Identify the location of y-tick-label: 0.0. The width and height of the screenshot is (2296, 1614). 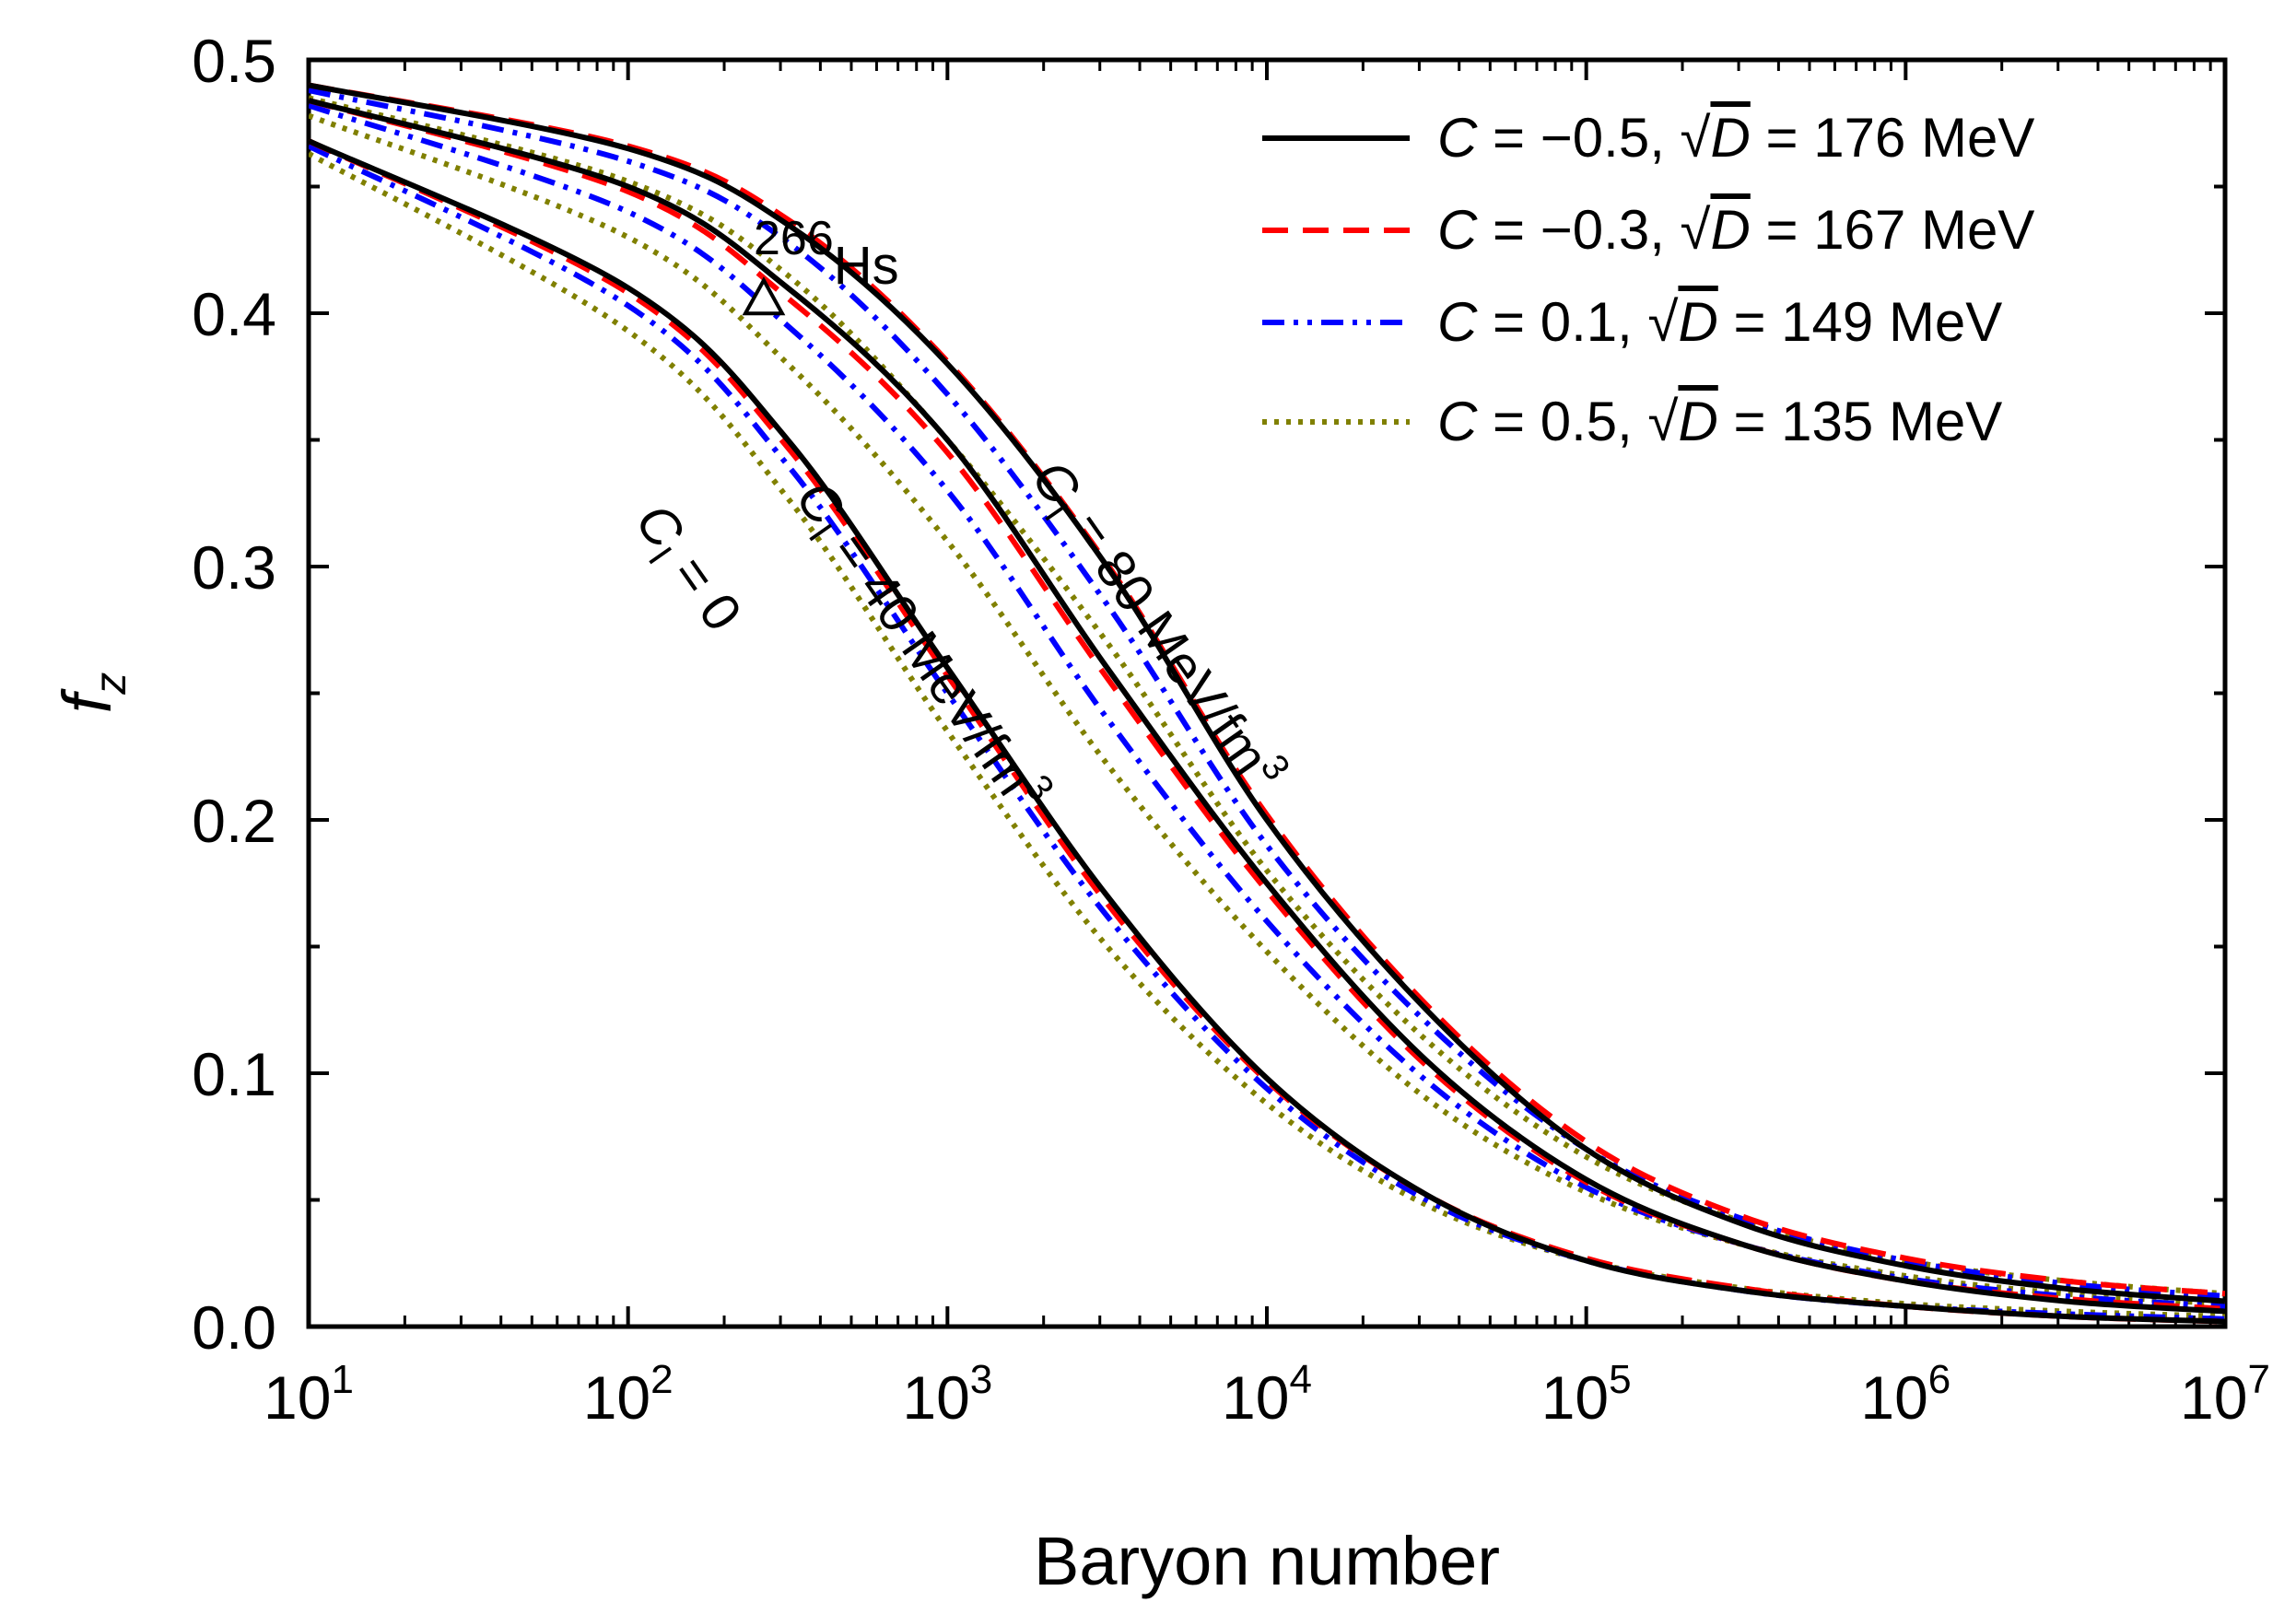
(234, 1327).